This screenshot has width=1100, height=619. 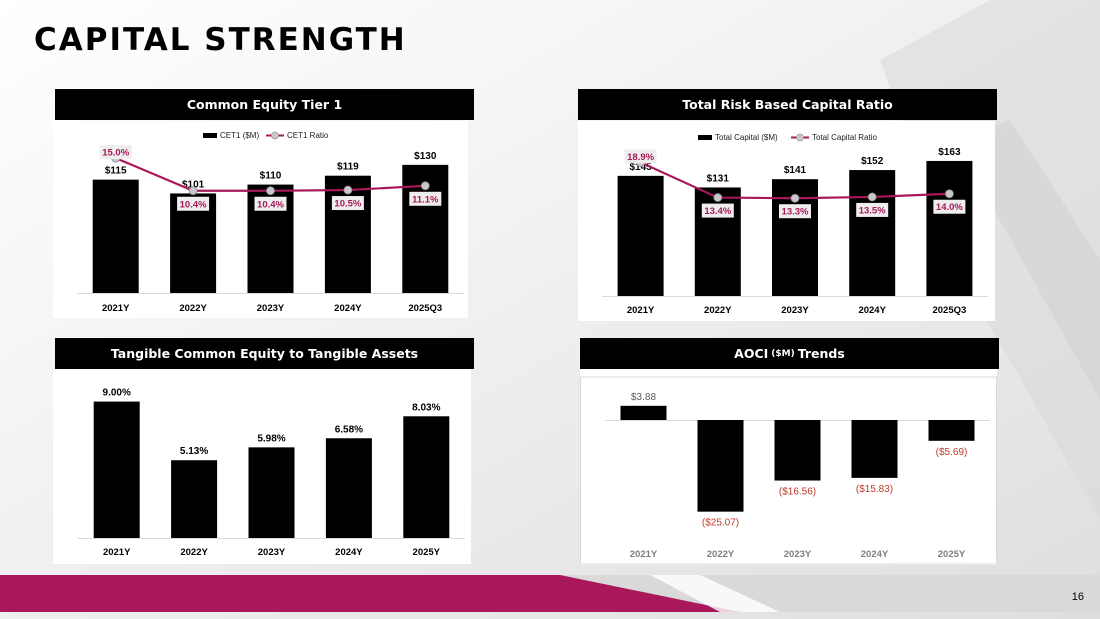 What do you see at coordinates (746, 137) in the screenshot?
I see `trbc-legend-bar-label: Total Capital ($M)` at bounding box center [746, 137].